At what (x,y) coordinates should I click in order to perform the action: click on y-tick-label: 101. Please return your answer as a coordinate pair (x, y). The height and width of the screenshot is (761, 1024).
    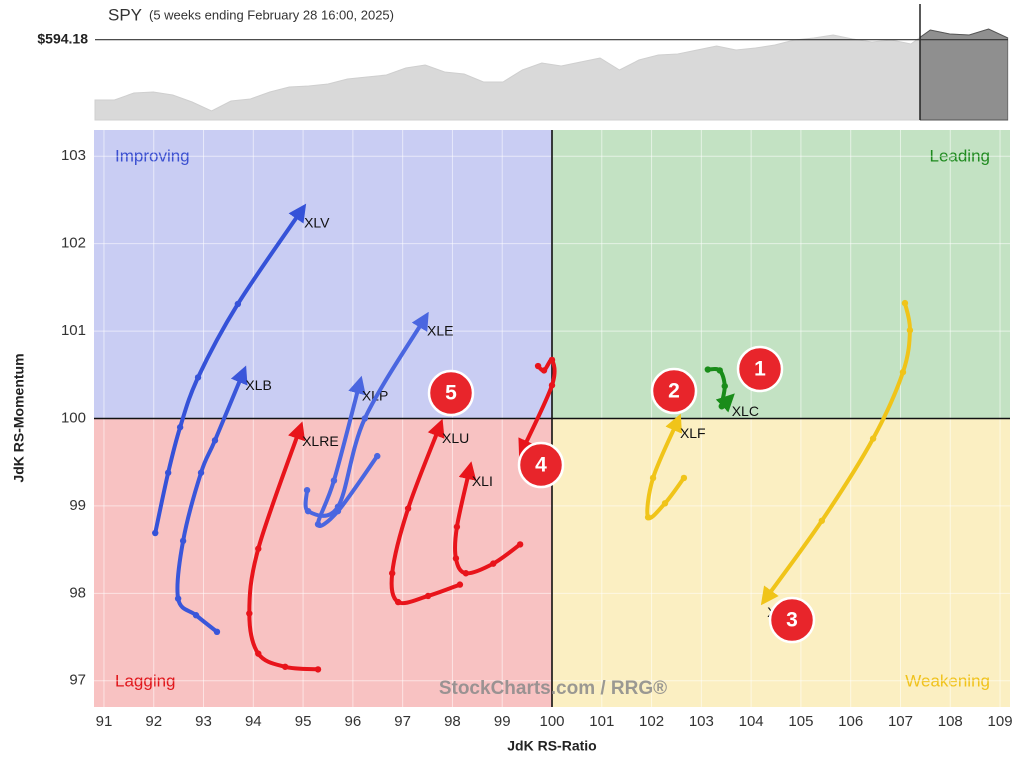
    Looking at the image, I should click on (73, 330).